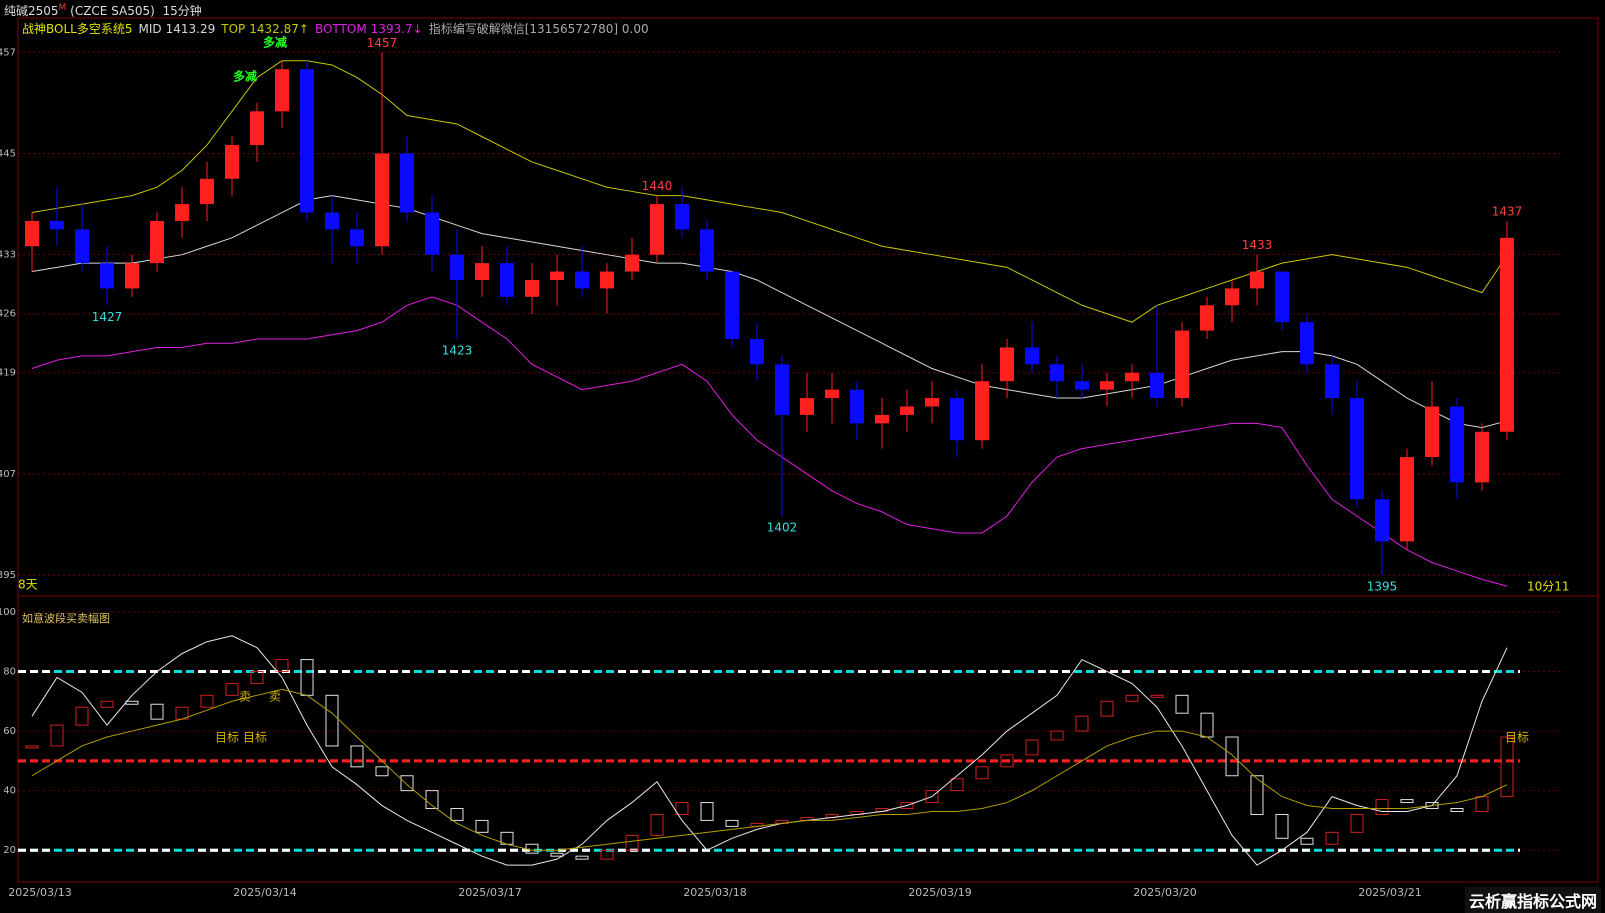  What do you see at coordinates (190, 29) in the screenshot?
I see `readout-value: 1413.29` at bounding box center [190, 29].